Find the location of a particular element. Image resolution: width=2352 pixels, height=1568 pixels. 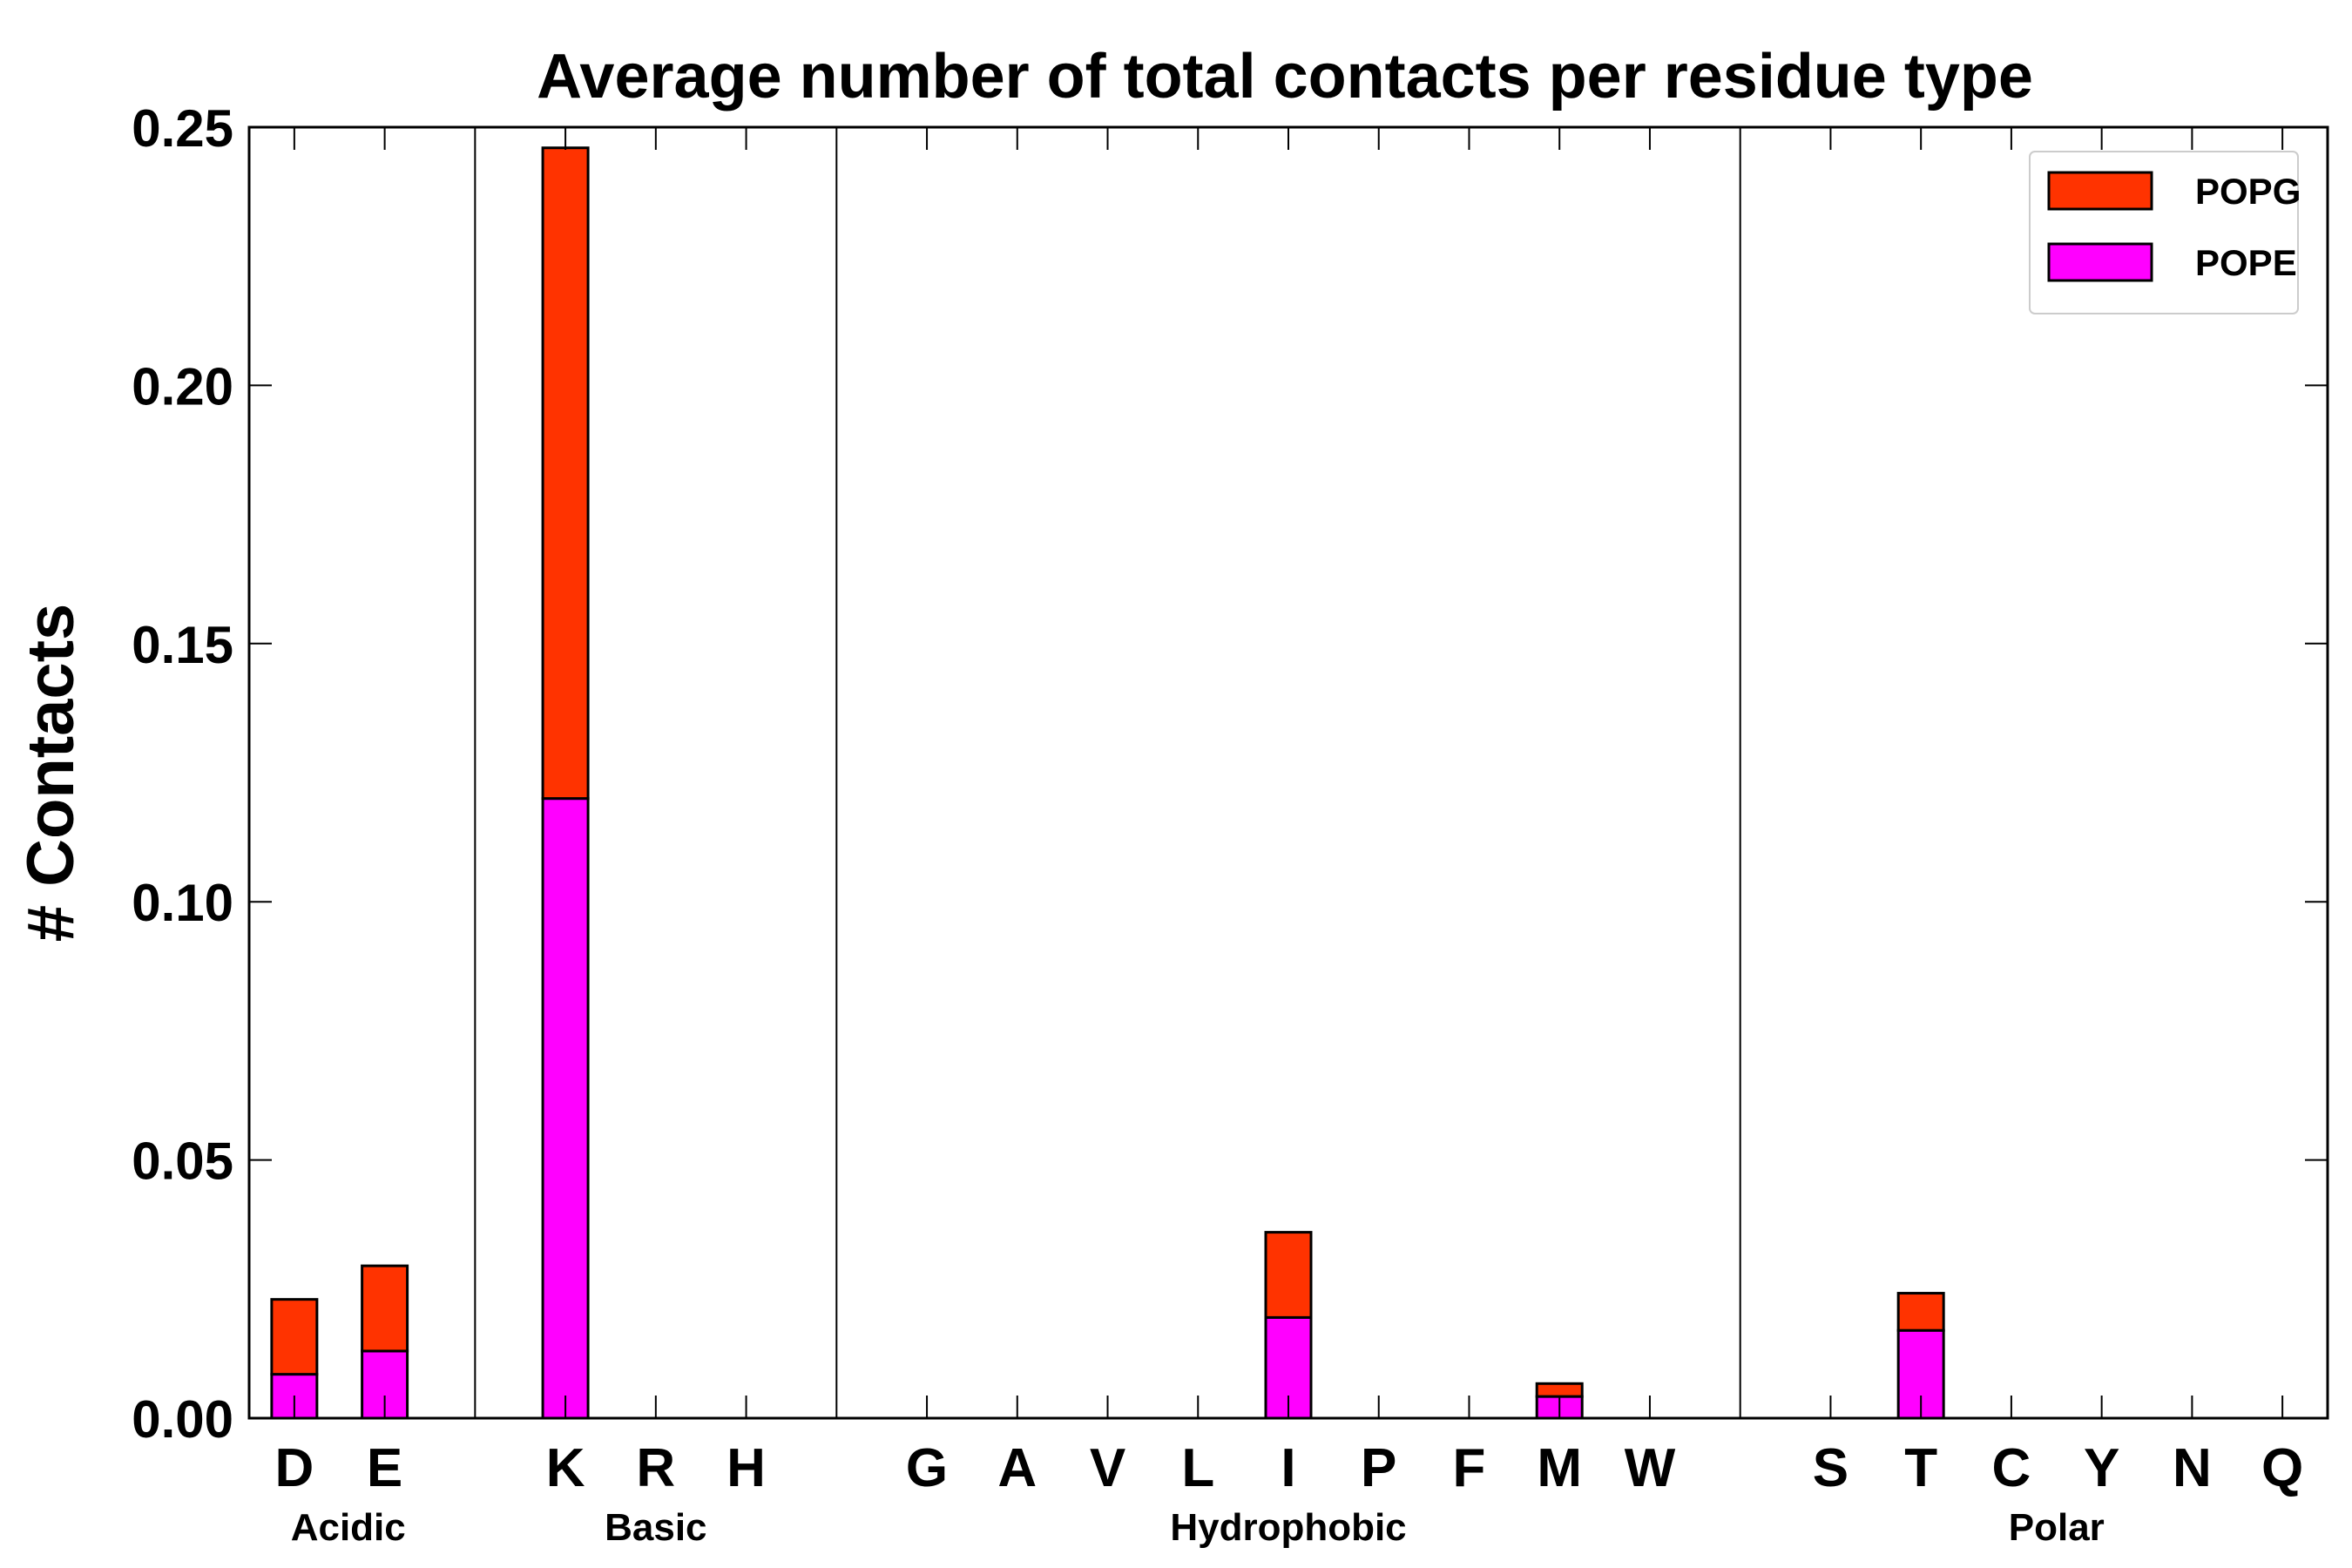

legend-swatch-popg is located at coordinates (2100, 191).